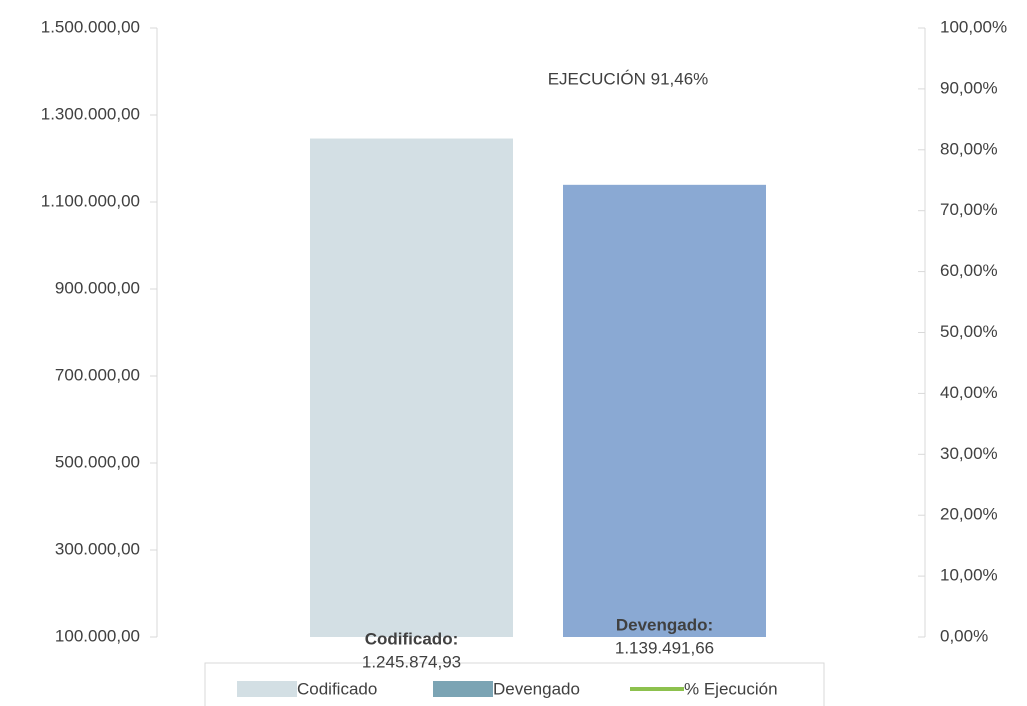 This screenshot has height=706, width=1027. What do you see at coordinates (97, 461) in the screenshot?
I see `y-tick-label: 500.000,00` at bounding box center [97, 461].